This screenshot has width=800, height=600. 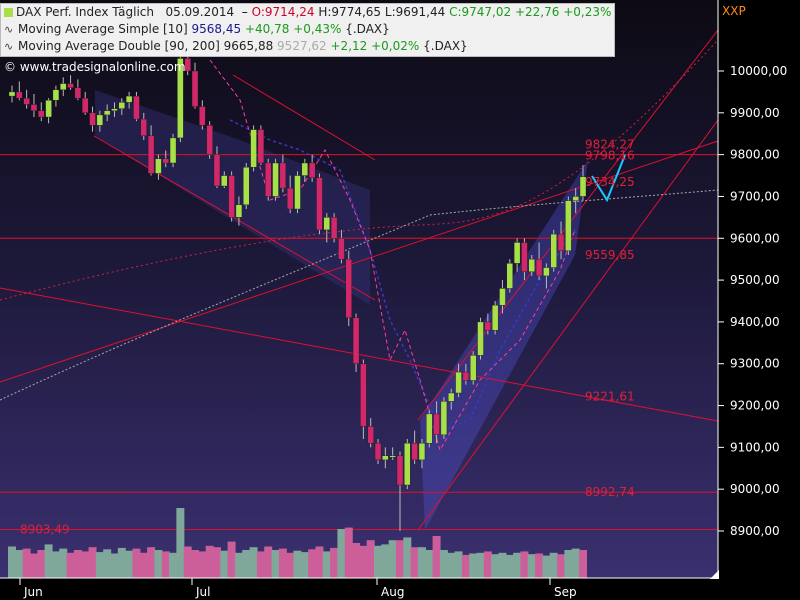 What do you see at coordinates (755, 280) in the screenshot?
I see `y-tick-label: 9500,00` at bounding box center [755, 280].